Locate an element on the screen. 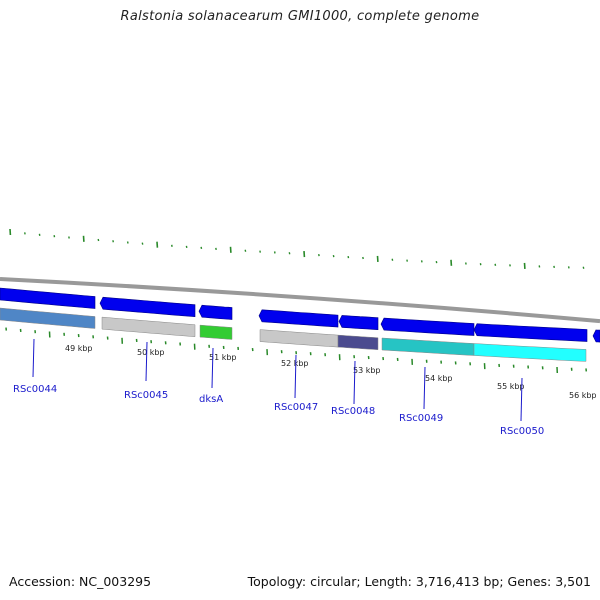 The image size is (600, 600). gene-track is located at coordinates (293, 334).